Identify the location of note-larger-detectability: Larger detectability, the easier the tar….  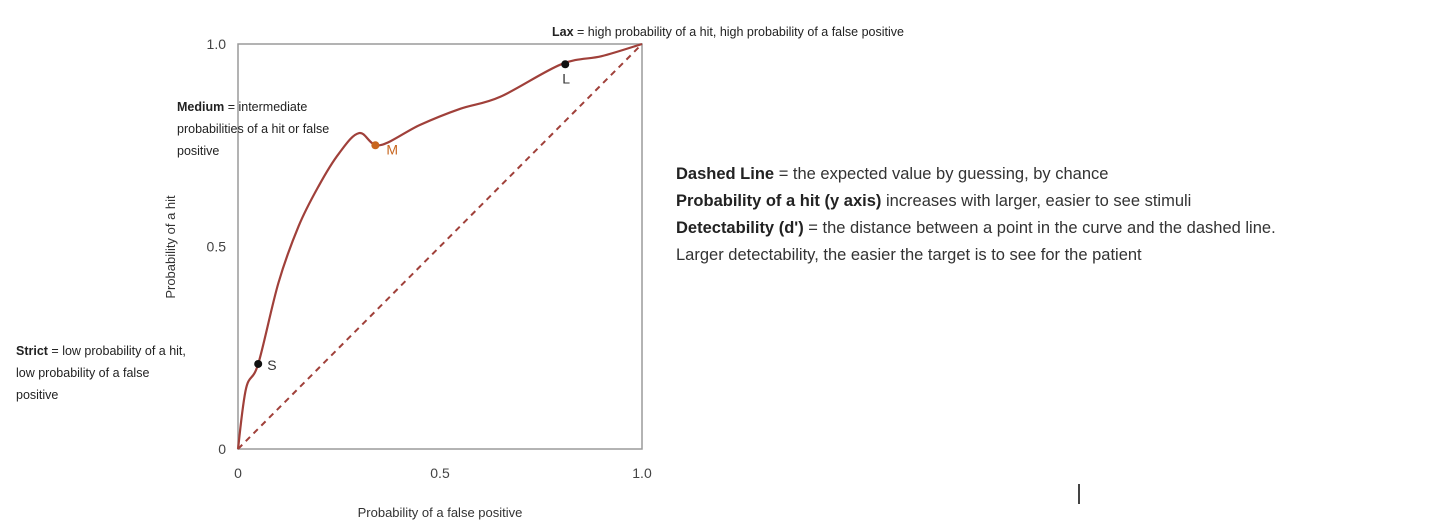
(976, 255).